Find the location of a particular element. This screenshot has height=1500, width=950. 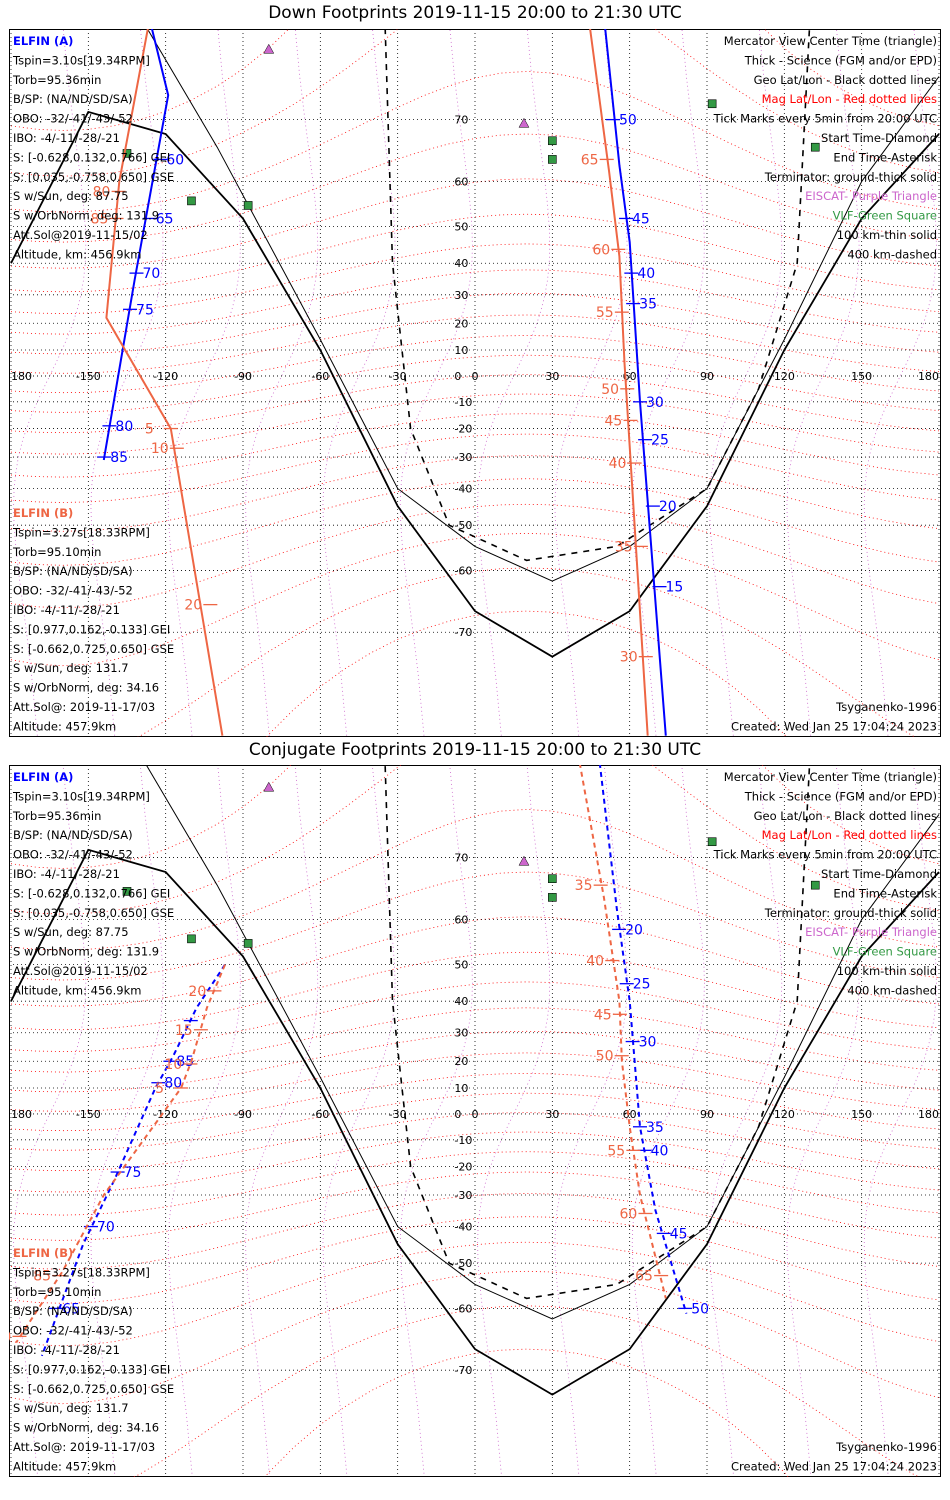

elfin-a-info: Torb=95.36min is located at coordinates (56, 80).